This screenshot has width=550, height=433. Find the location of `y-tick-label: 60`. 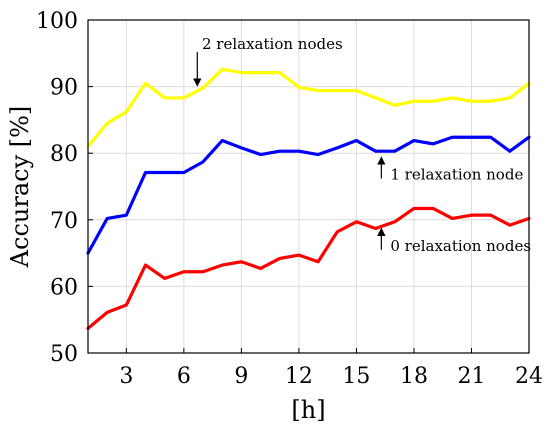

y-tick-label: 60 is located at coordinates (64, 287).